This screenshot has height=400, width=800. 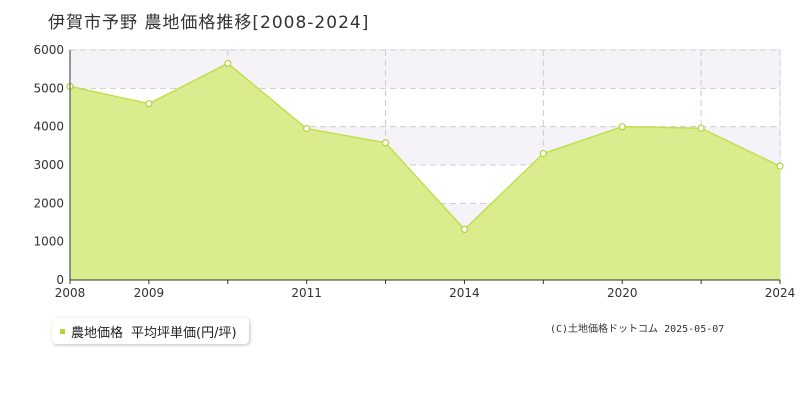 I want to click on y-tick-label: 5000, so click(x=48, y=88).